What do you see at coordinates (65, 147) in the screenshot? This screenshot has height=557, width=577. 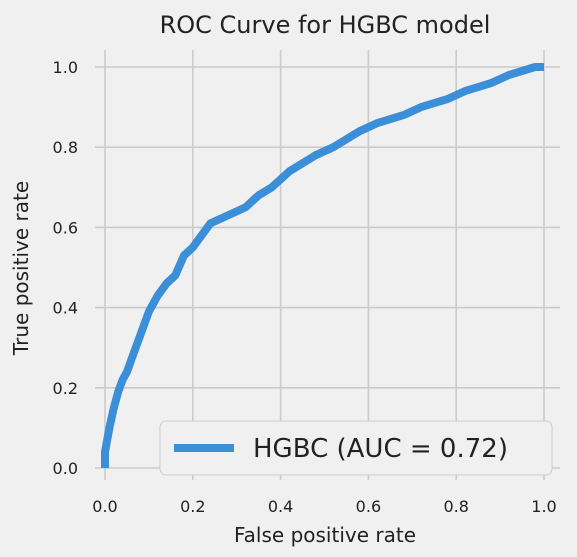 I see `y-tick-label: 0.8` at bounding box center [65, 147].